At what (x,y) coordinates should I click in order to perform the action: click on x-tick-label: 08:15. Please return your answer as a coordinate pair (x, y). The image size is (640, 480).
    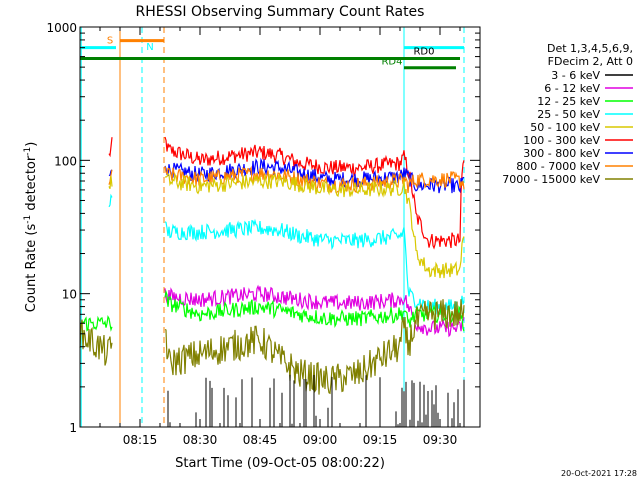
    Looking at the image, I should click on (140, 440).